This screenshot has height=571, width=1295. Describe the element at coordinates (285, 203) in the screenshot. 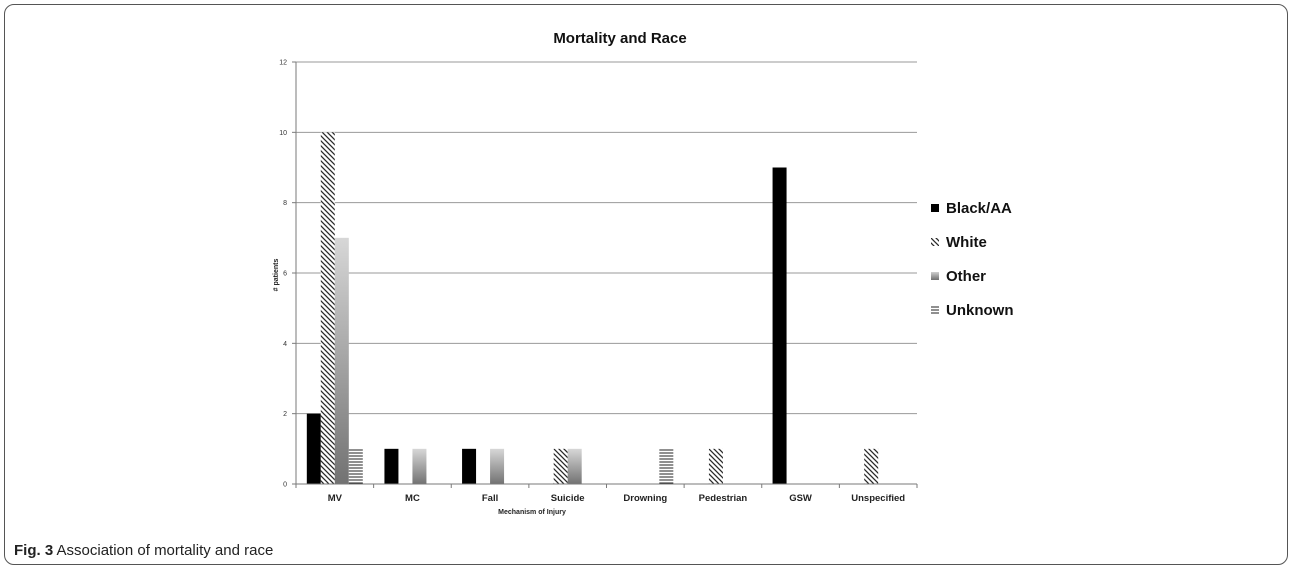

I see `y-tick-label: 8` at that location.